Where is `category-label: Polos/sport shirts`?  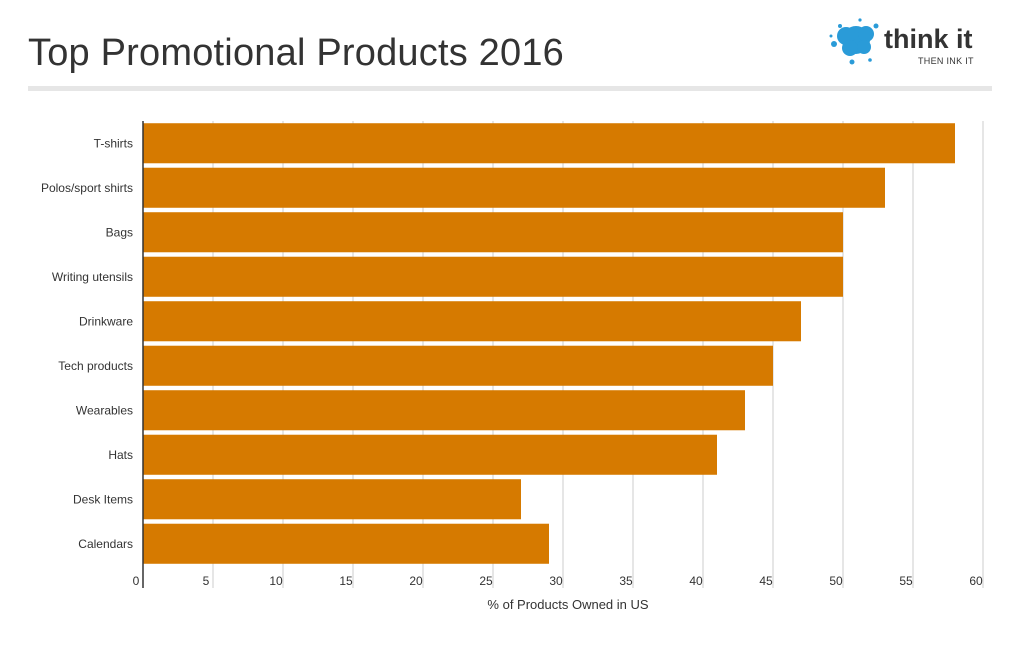
category-label: Polos/sport shirts is located at coordinates (87, 188).